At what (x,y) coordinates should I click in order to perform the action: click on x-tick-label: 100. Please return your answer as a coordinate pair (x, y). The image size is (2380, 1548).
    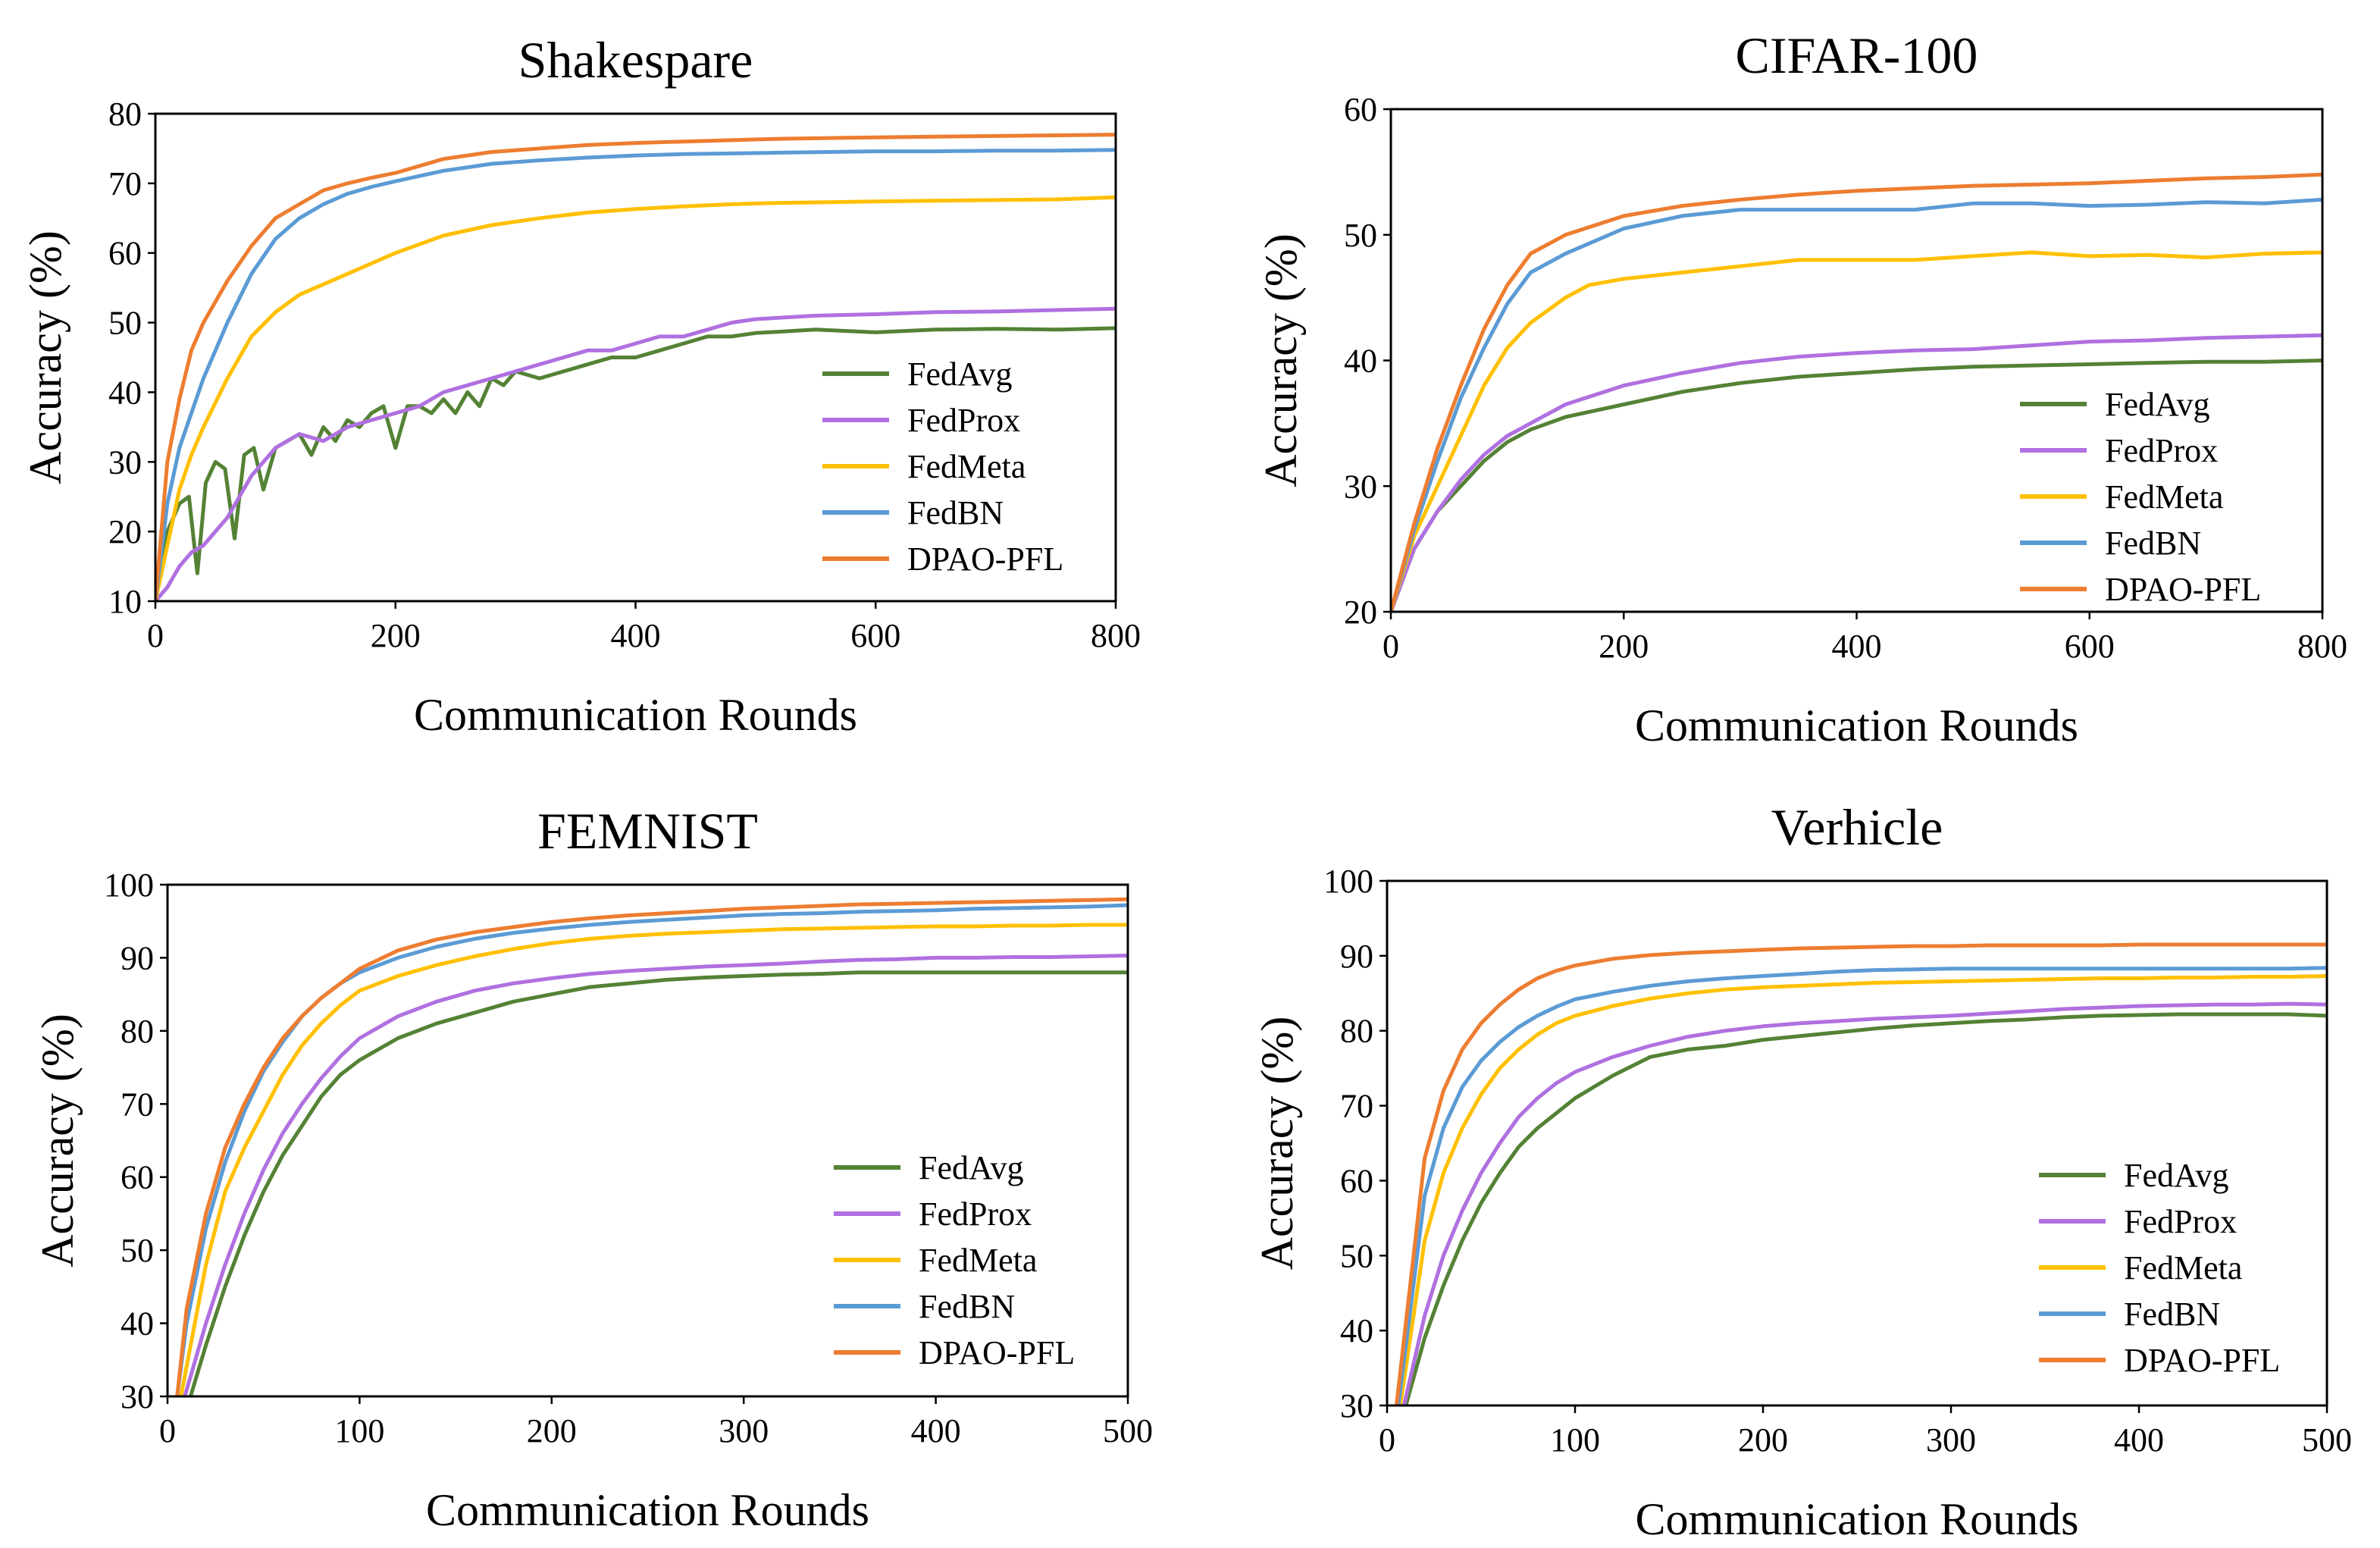
    Looking at the image, I should click on (359, 1431).